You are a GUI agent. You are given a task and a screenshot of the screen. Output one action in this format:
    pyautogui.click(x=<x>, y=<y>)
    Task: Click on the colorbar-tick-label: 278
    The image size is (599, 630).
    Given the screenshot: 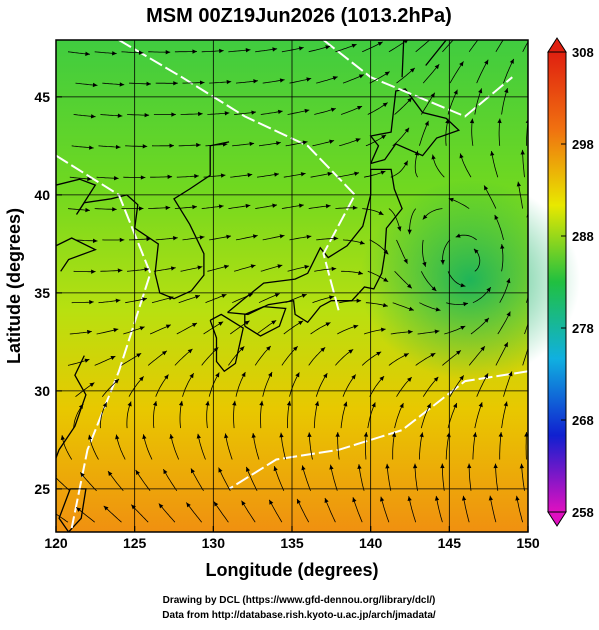 What is the action you would take?
    pyautogui.click(x=583, y=328)
    